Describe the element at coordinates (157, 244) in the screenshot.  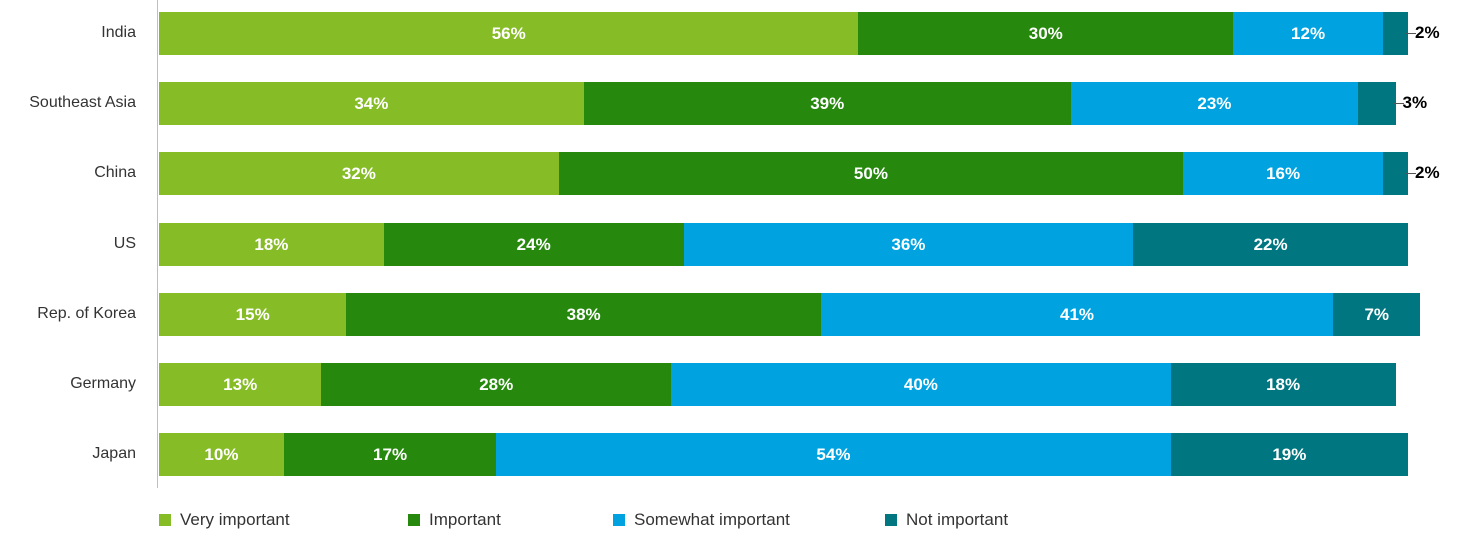
I see `y-axis-line` at that location.